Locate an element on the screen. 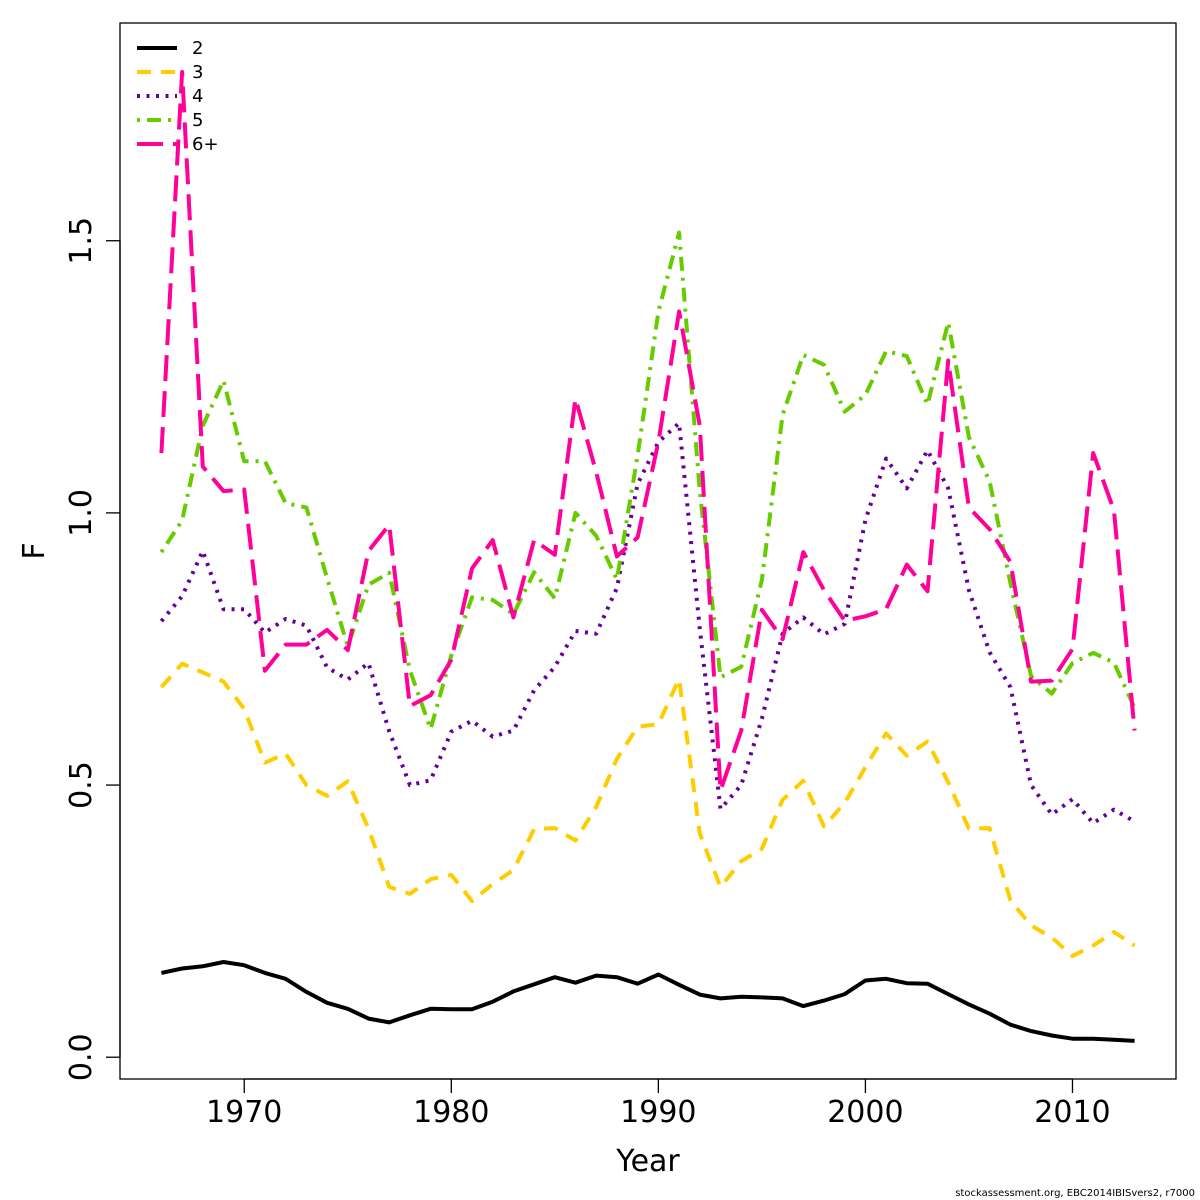 Image resolution: width=1200 pixels, height=1200 pixels. legend-label: 5 is located at coordinates (197, 120).